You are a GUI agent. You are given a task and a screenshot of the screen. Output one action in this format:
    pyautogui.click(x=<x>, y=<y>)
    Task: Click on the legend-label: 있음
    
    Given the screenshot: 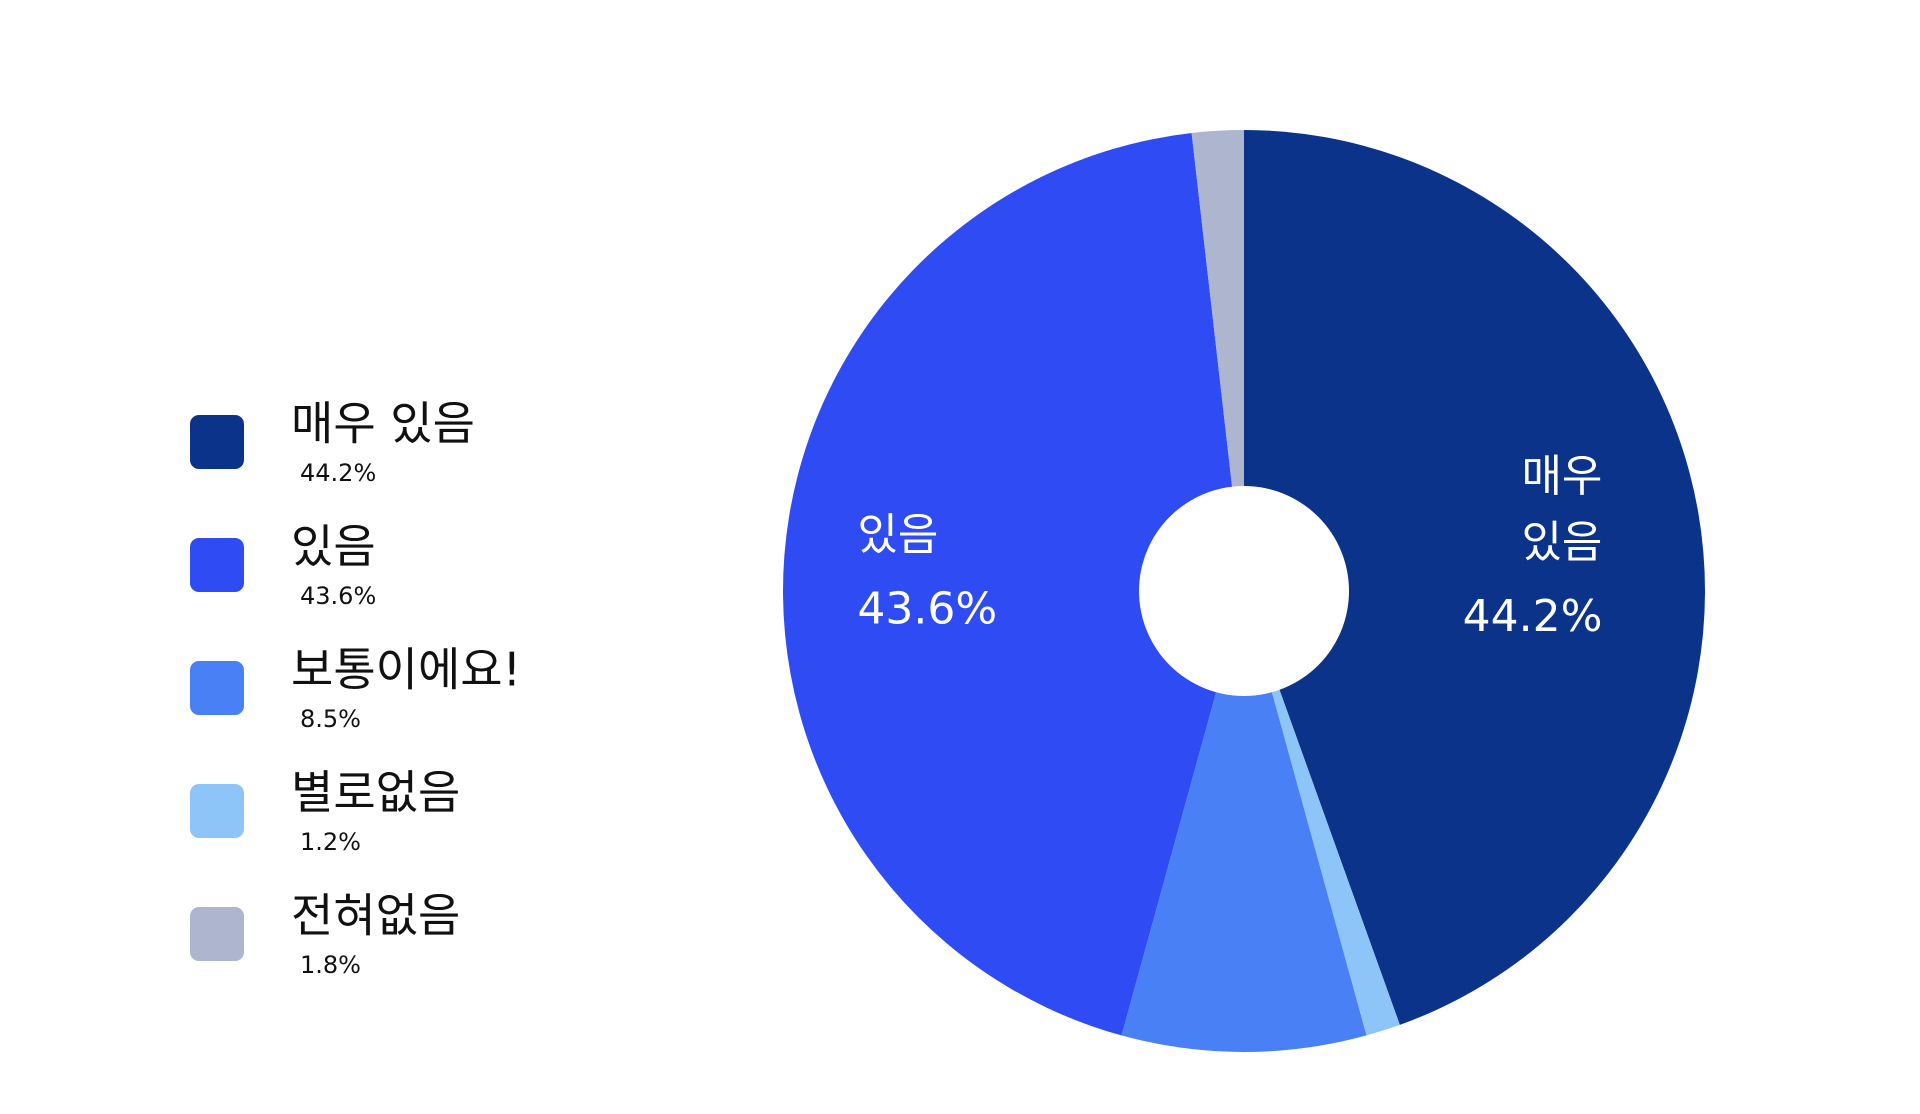 What is the action you would take?
    pyautogui.click(x=333, y=547)
    